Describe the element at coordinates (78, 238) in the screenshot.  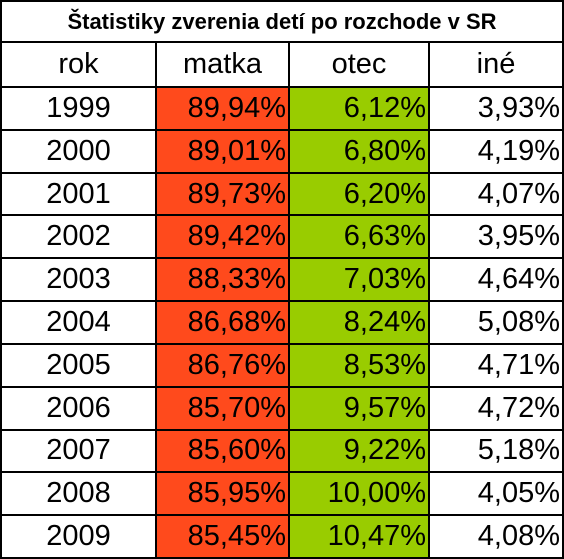
I see `year-cell: 2002` at that location.